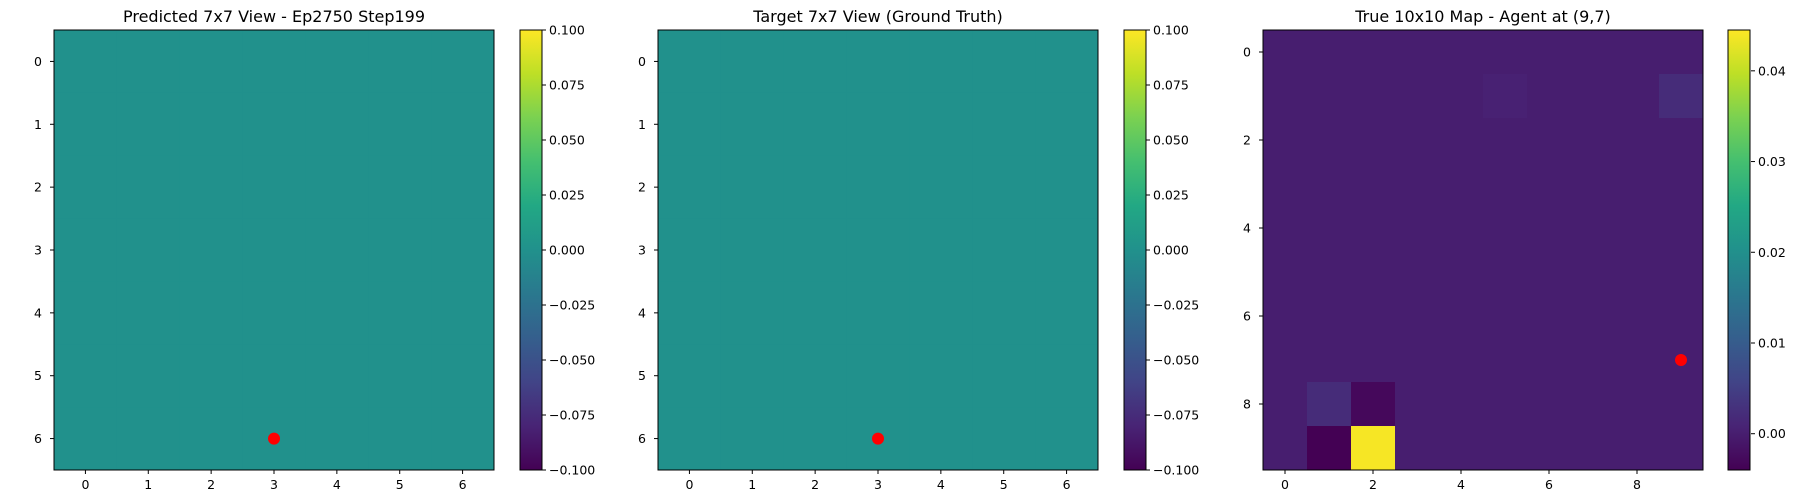  What do you see at coordinates (211, 484) in the screenshot?
I see `x-tick-label: 2` at bounding box center [211, 484].